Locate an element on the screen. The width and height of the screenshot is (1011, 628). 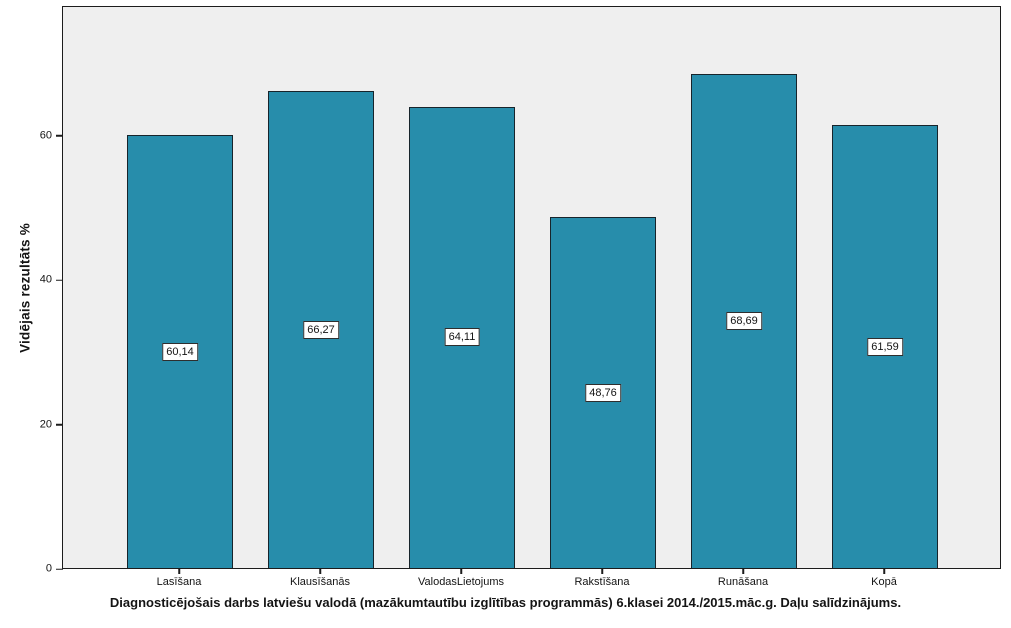
y-axis: Vidējais rezultāts % 0 20 40 60 is located at coordinates (31, 290).